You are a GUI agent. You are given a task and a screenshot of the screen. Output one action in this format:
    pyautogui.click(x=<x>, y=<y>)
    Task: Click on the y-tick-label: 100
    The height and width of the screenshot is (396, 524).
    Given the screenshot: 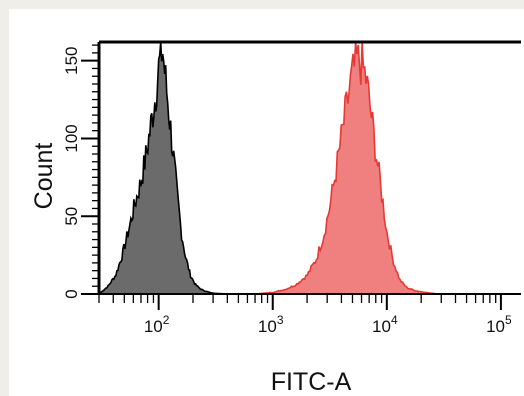 What is the action you would take?
    pyautogui.click(x=71, y=138)
    